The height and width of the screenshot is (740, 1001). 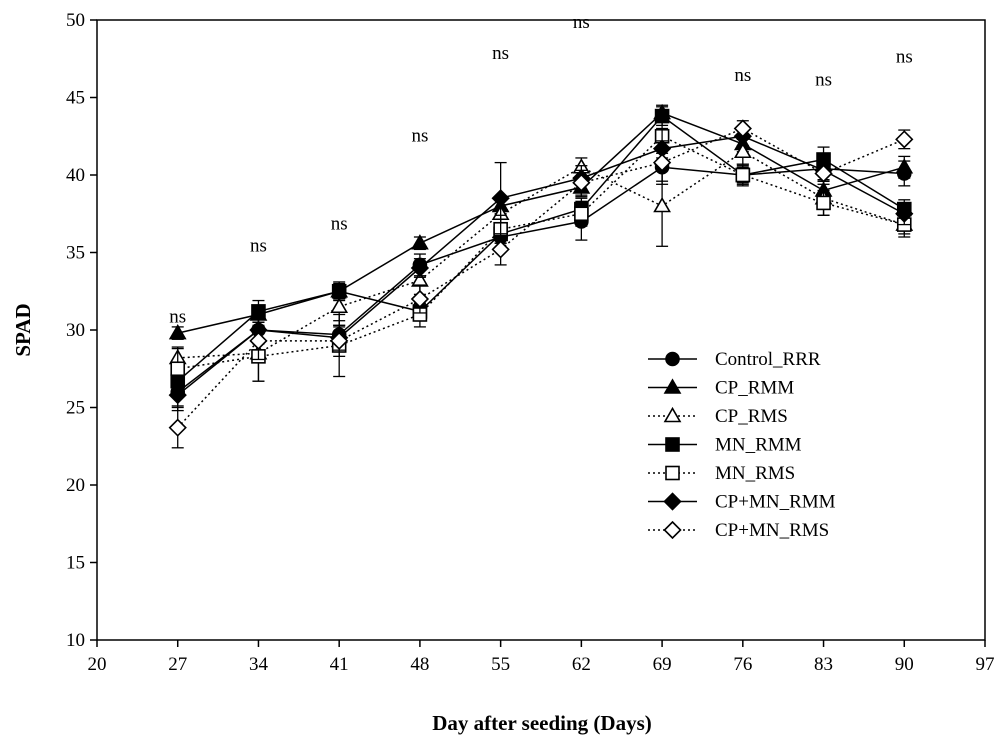 What do you see at coordinates (500, 664) in the screenshot?
I see `x-tick-label: 55` at bounding box center [500, 664].